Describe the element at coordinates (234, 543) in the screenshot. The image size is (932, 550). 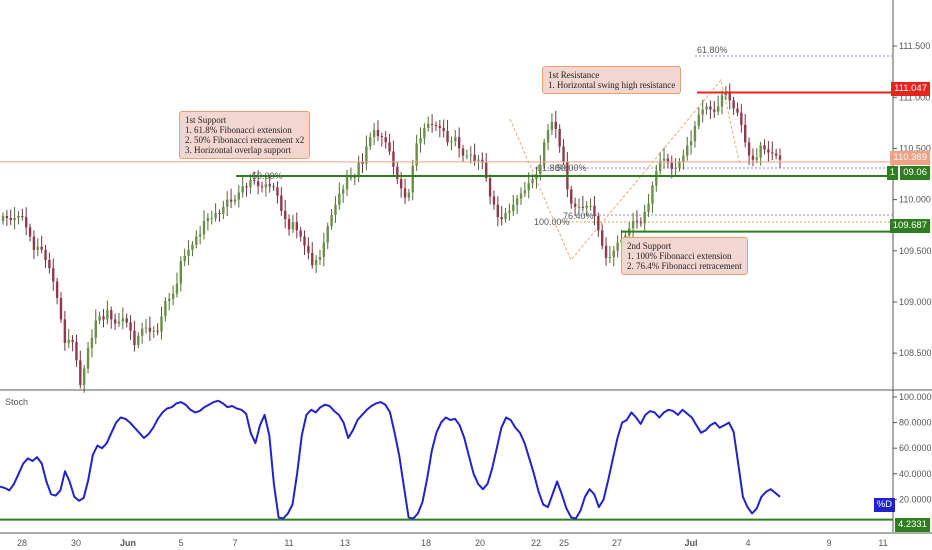
I see `time-tick-label: 7` at that location.